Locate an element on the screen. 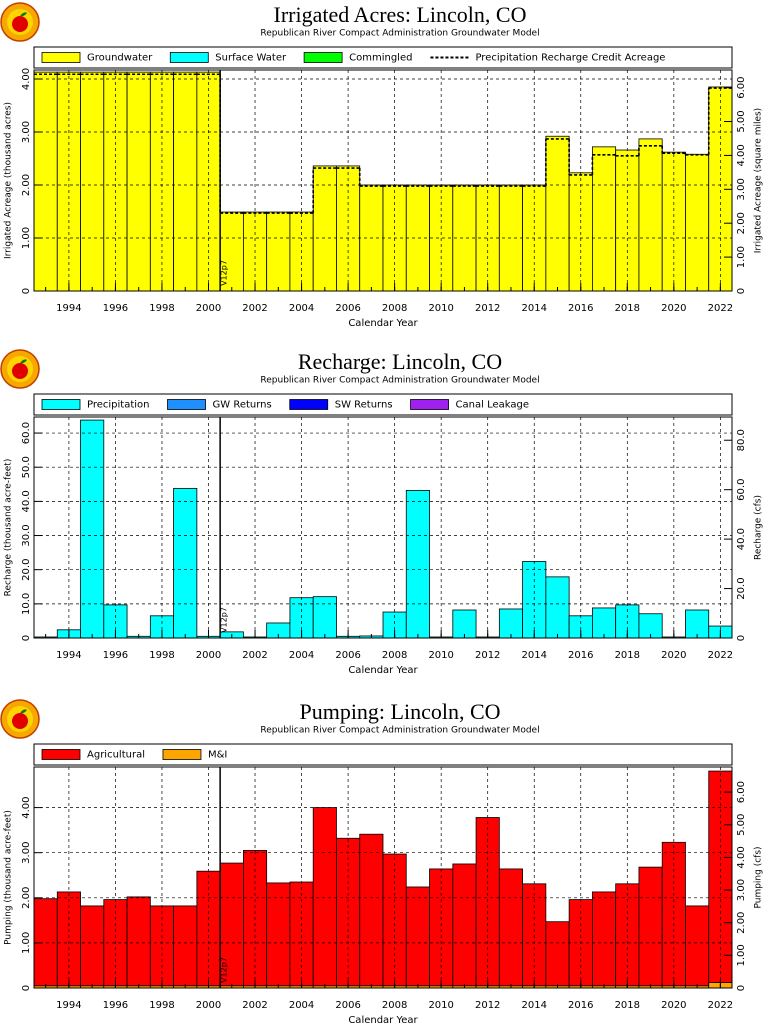 This screenshot has height=1024, width=768. y2-tick-label: 6.00 is located at coordinates (741, 87).